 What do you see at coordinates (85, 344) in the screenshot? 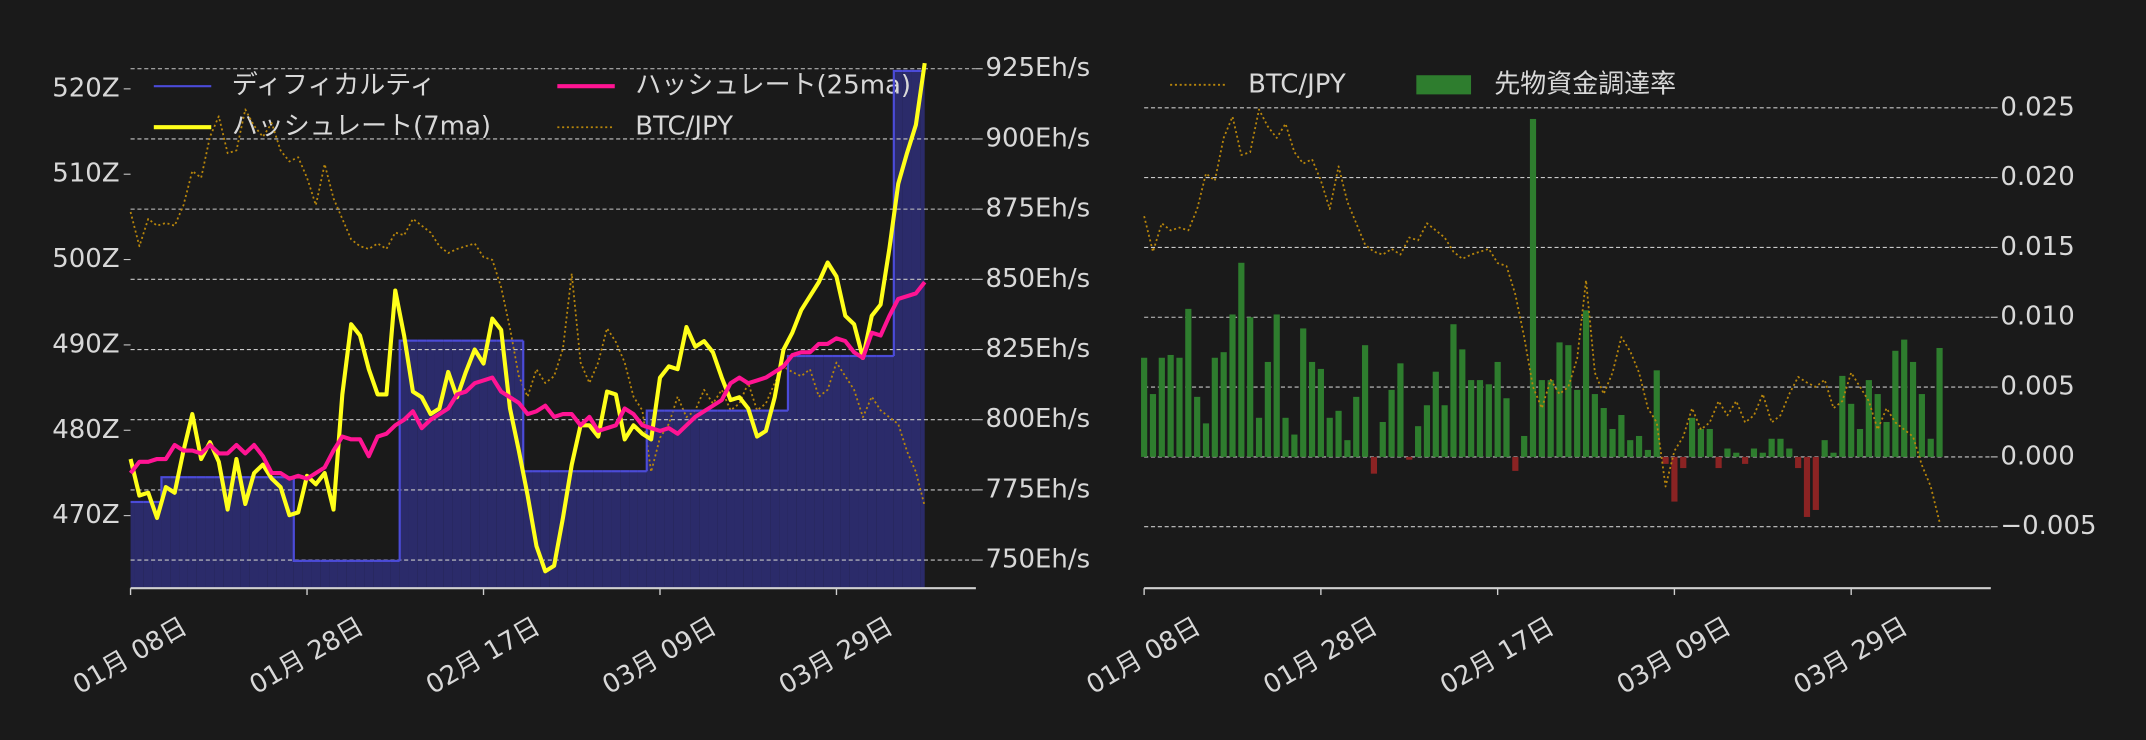
I see `y-tick-label: 490Z` at bounding box center [85, 344].